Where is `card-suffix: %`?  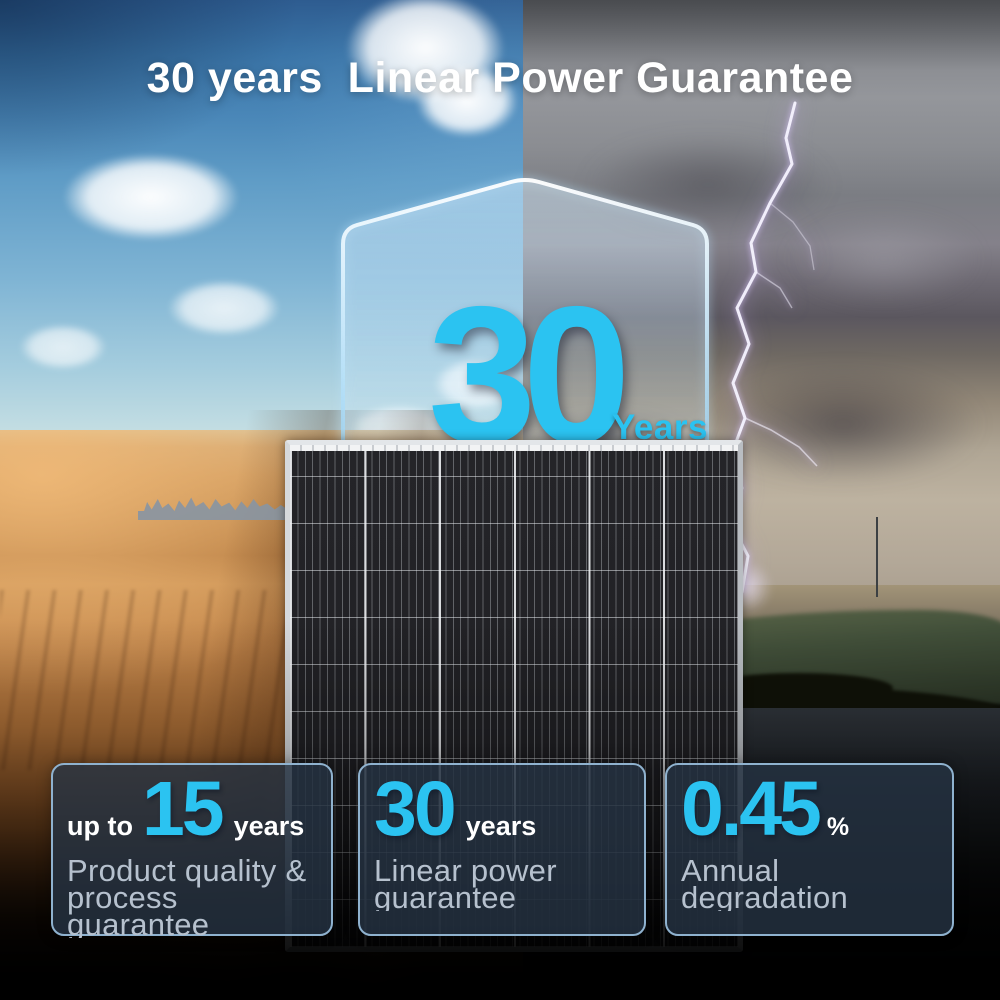
card-suffix: % is located at coordinates (838, 827).